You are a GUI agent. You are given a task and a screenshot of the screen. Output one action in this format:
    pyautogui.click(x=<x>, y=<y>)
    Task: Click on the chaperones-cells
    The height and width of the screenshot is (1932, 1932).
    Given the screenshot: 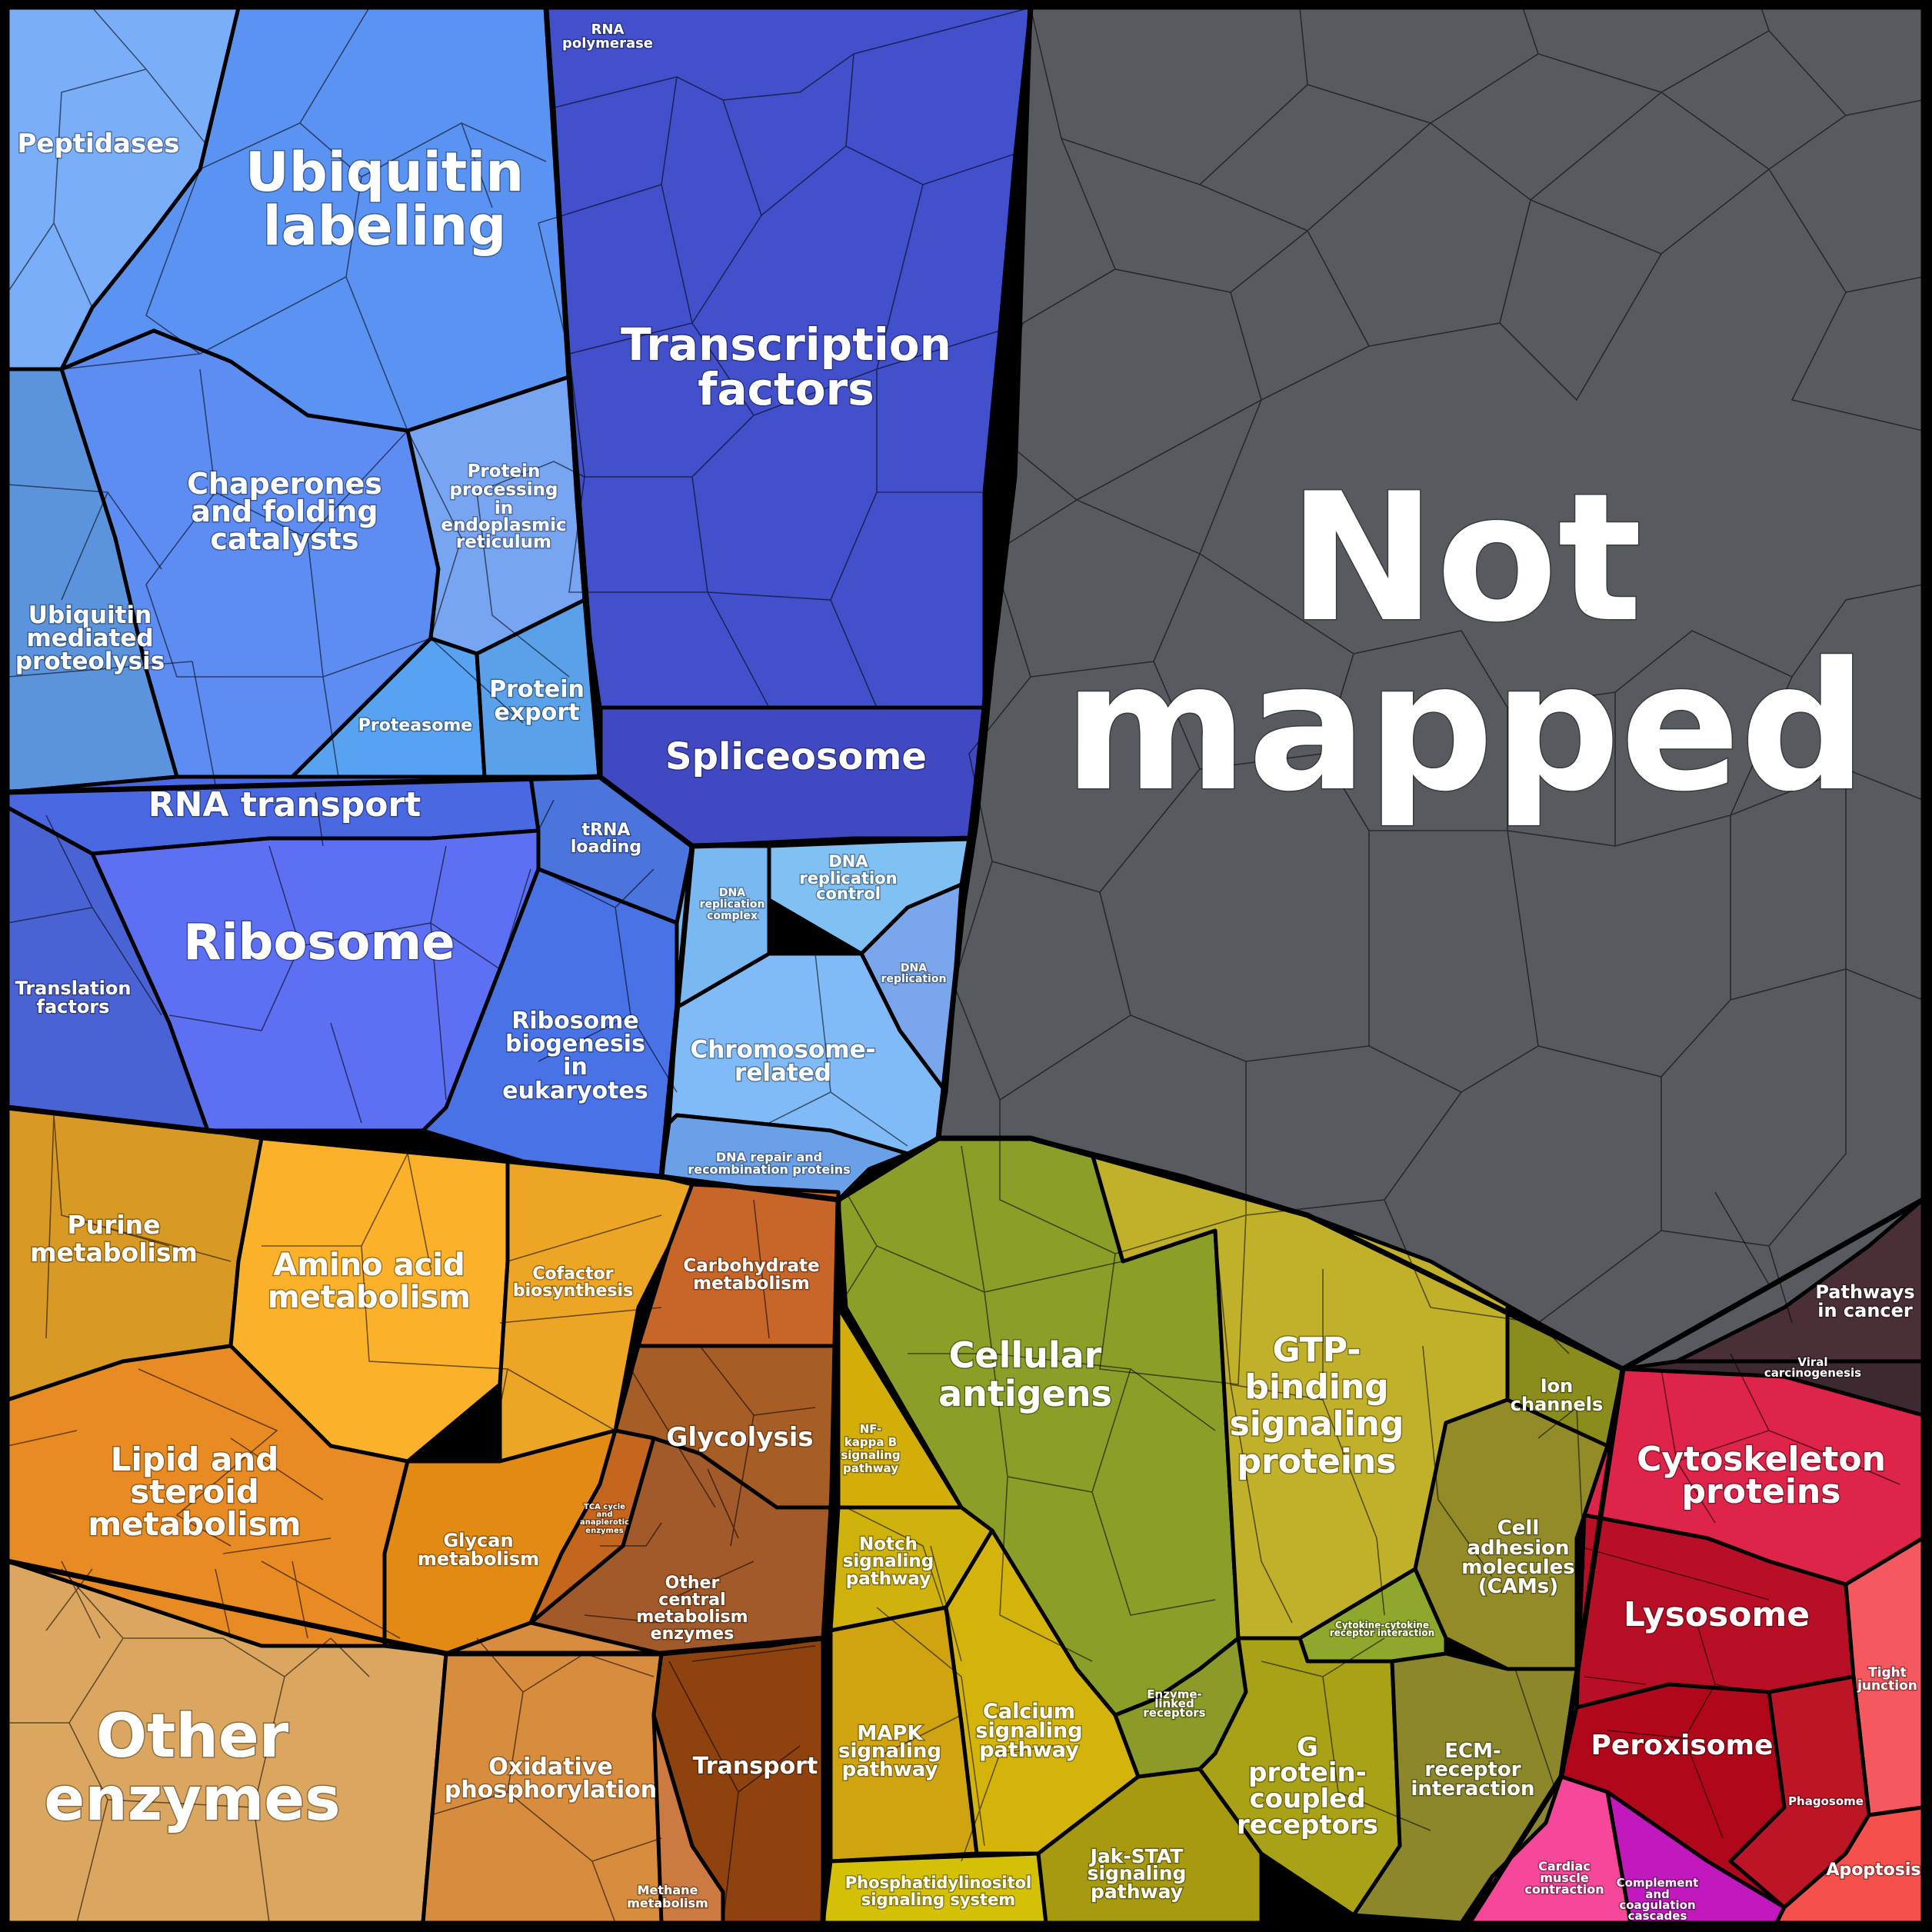 What is the action you would take?
    pyautogui.click(x=334, y=573)
    